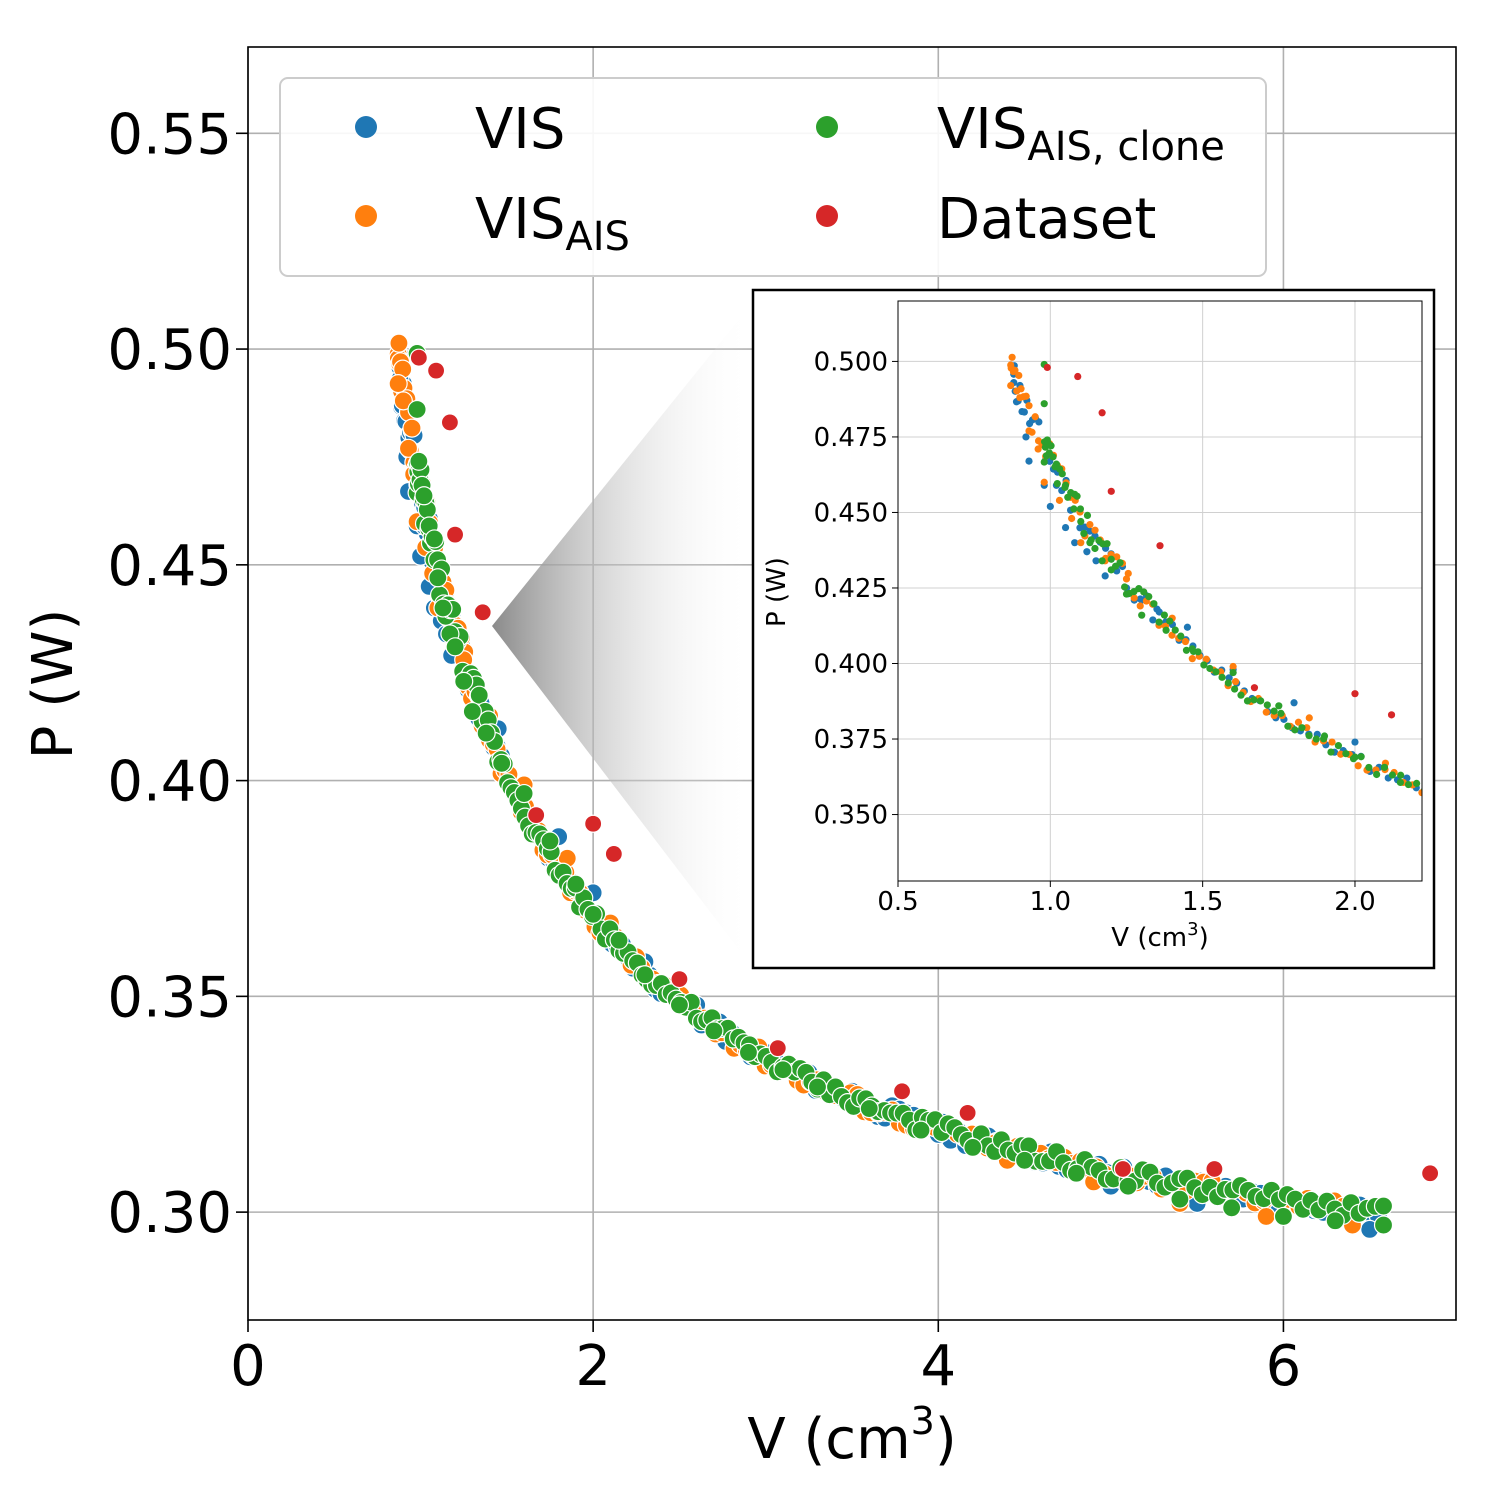  What do you see at coordinates (1159, 591) in the screenshot?
I see `inset-grid` at bounding box center [1159, 591].